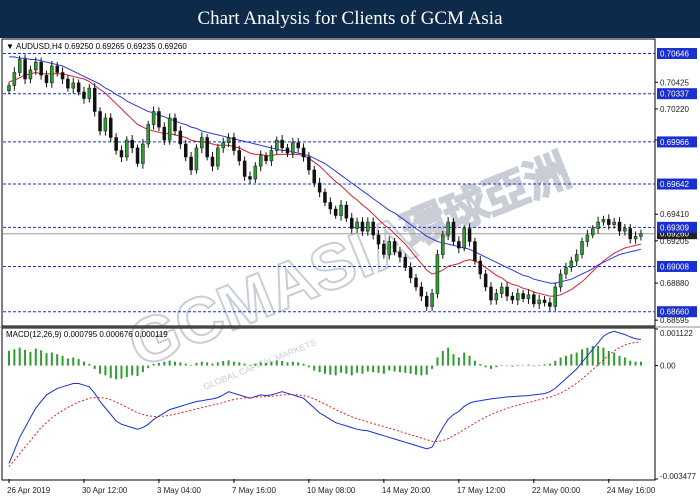 The image size is (700, 500). Describe the element at coordinates (677, 184) in the screenshot. I see `level-label: 0.69642` at that location.